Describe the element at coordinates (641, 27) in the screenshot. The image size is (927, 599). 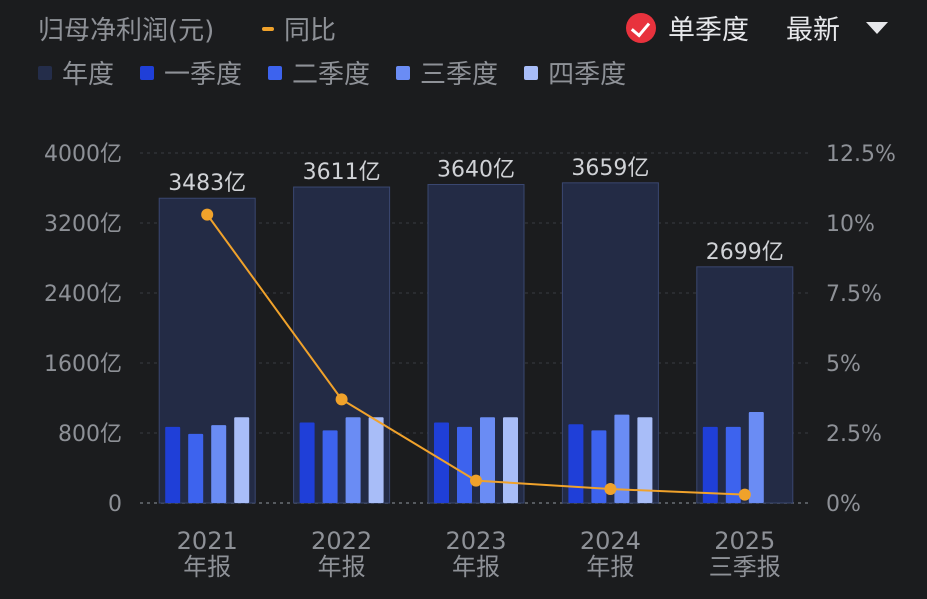
I see `checkmark-icon` at that location.